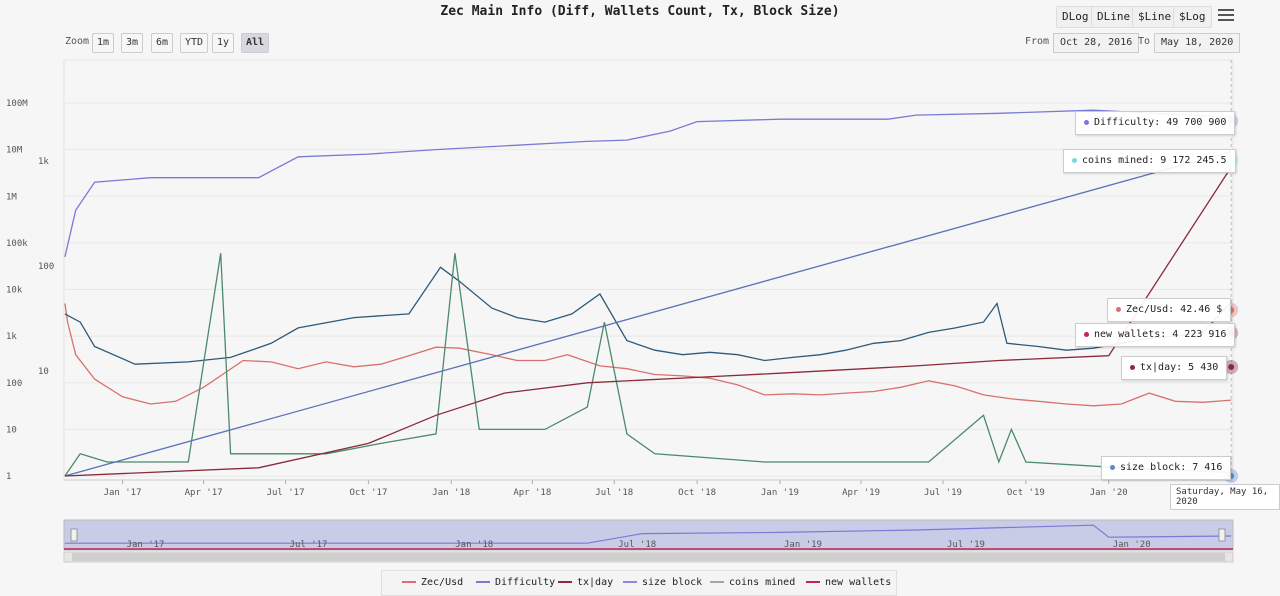  What do you see at coordinates (132, 43) in the screenshot?
I see `zoom-3m-button: 3m` at bounding box center [132, 43].